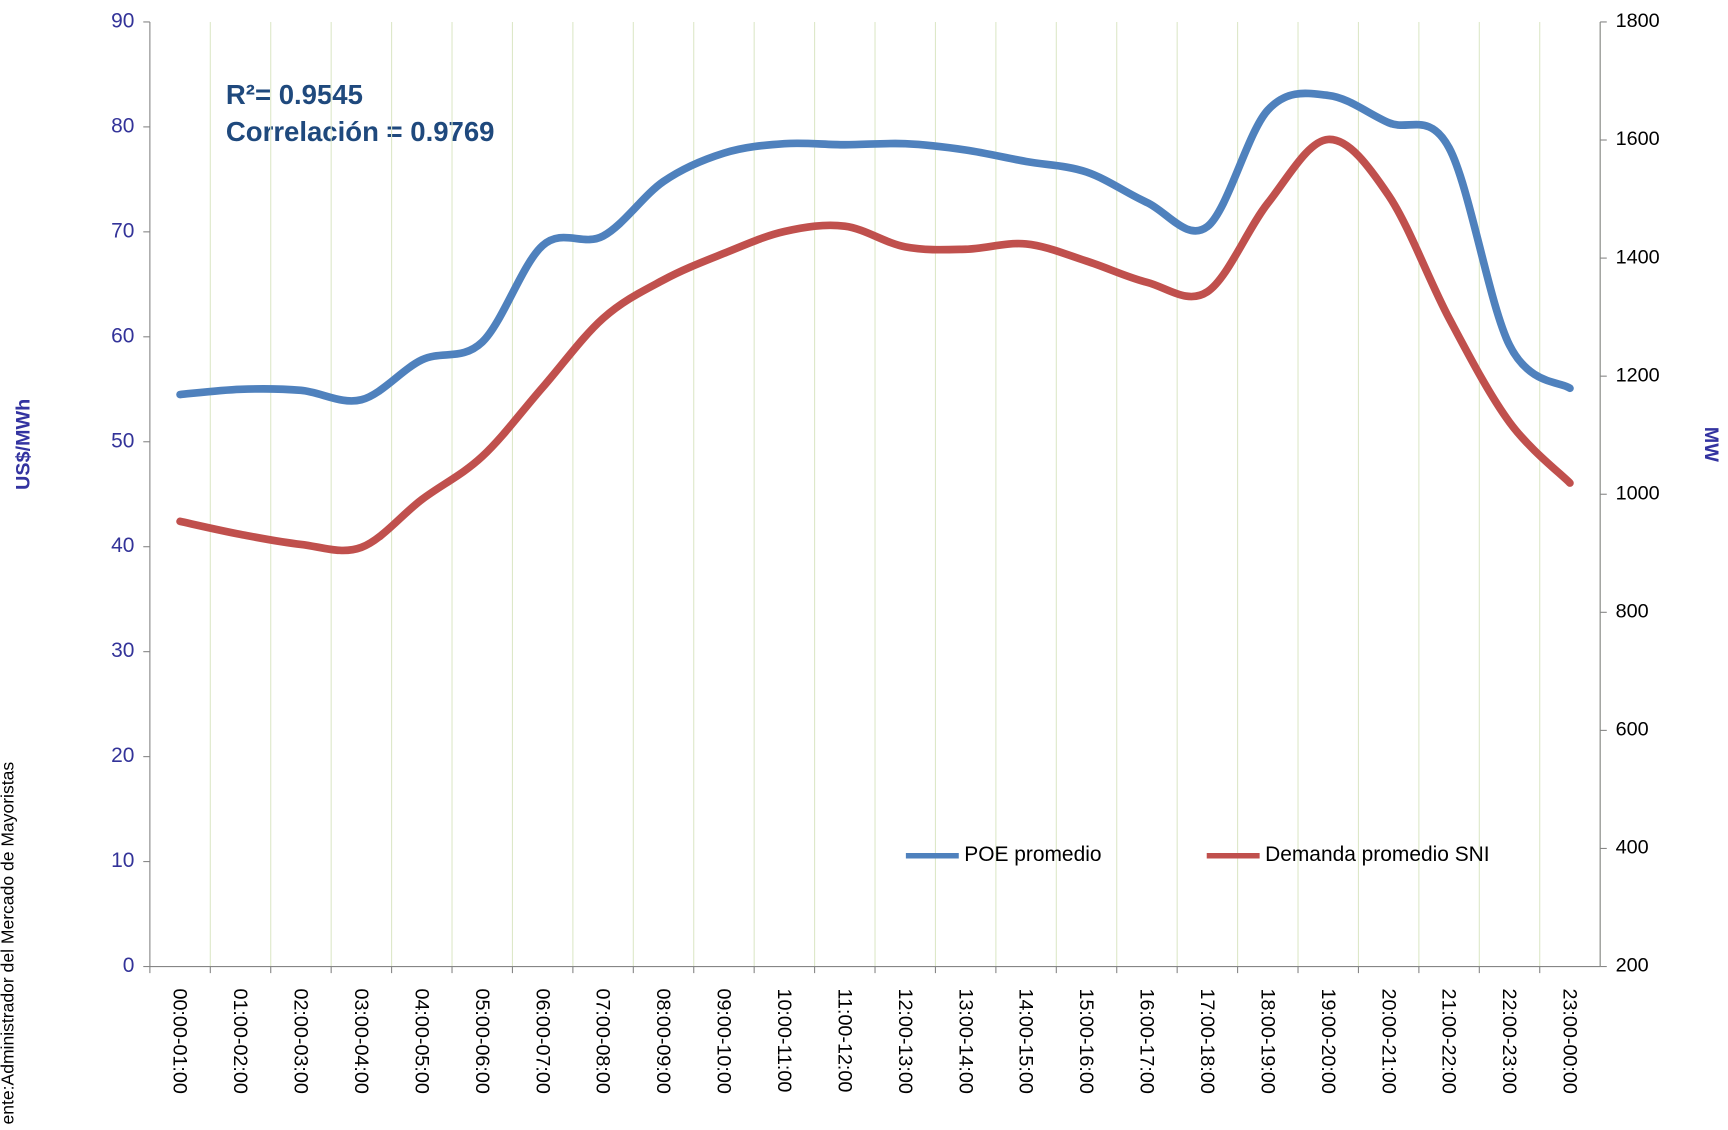 Image resolution: width=1728 pixels, height=1130 pixels. Describe the element at coordinates (724, 1040) in the screenshot. I see `x-tick-label: 09:00-10:00` at that location.